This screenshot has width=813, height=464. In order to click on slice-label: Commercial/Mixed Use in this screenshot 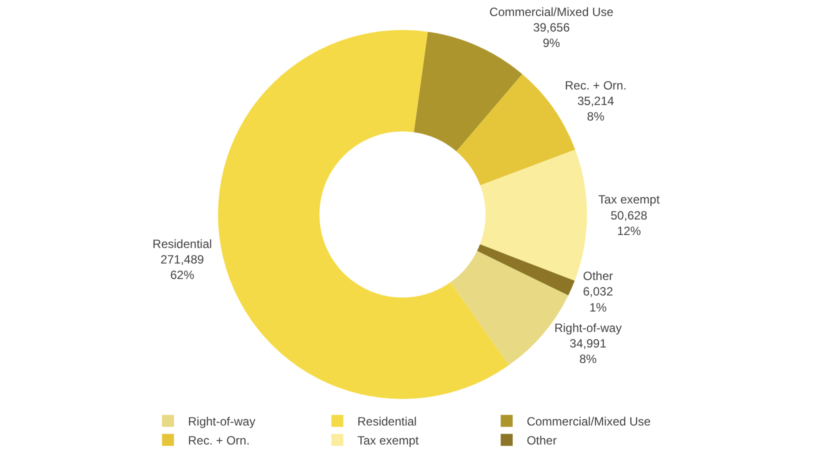, I will do `click(551, 11)`.